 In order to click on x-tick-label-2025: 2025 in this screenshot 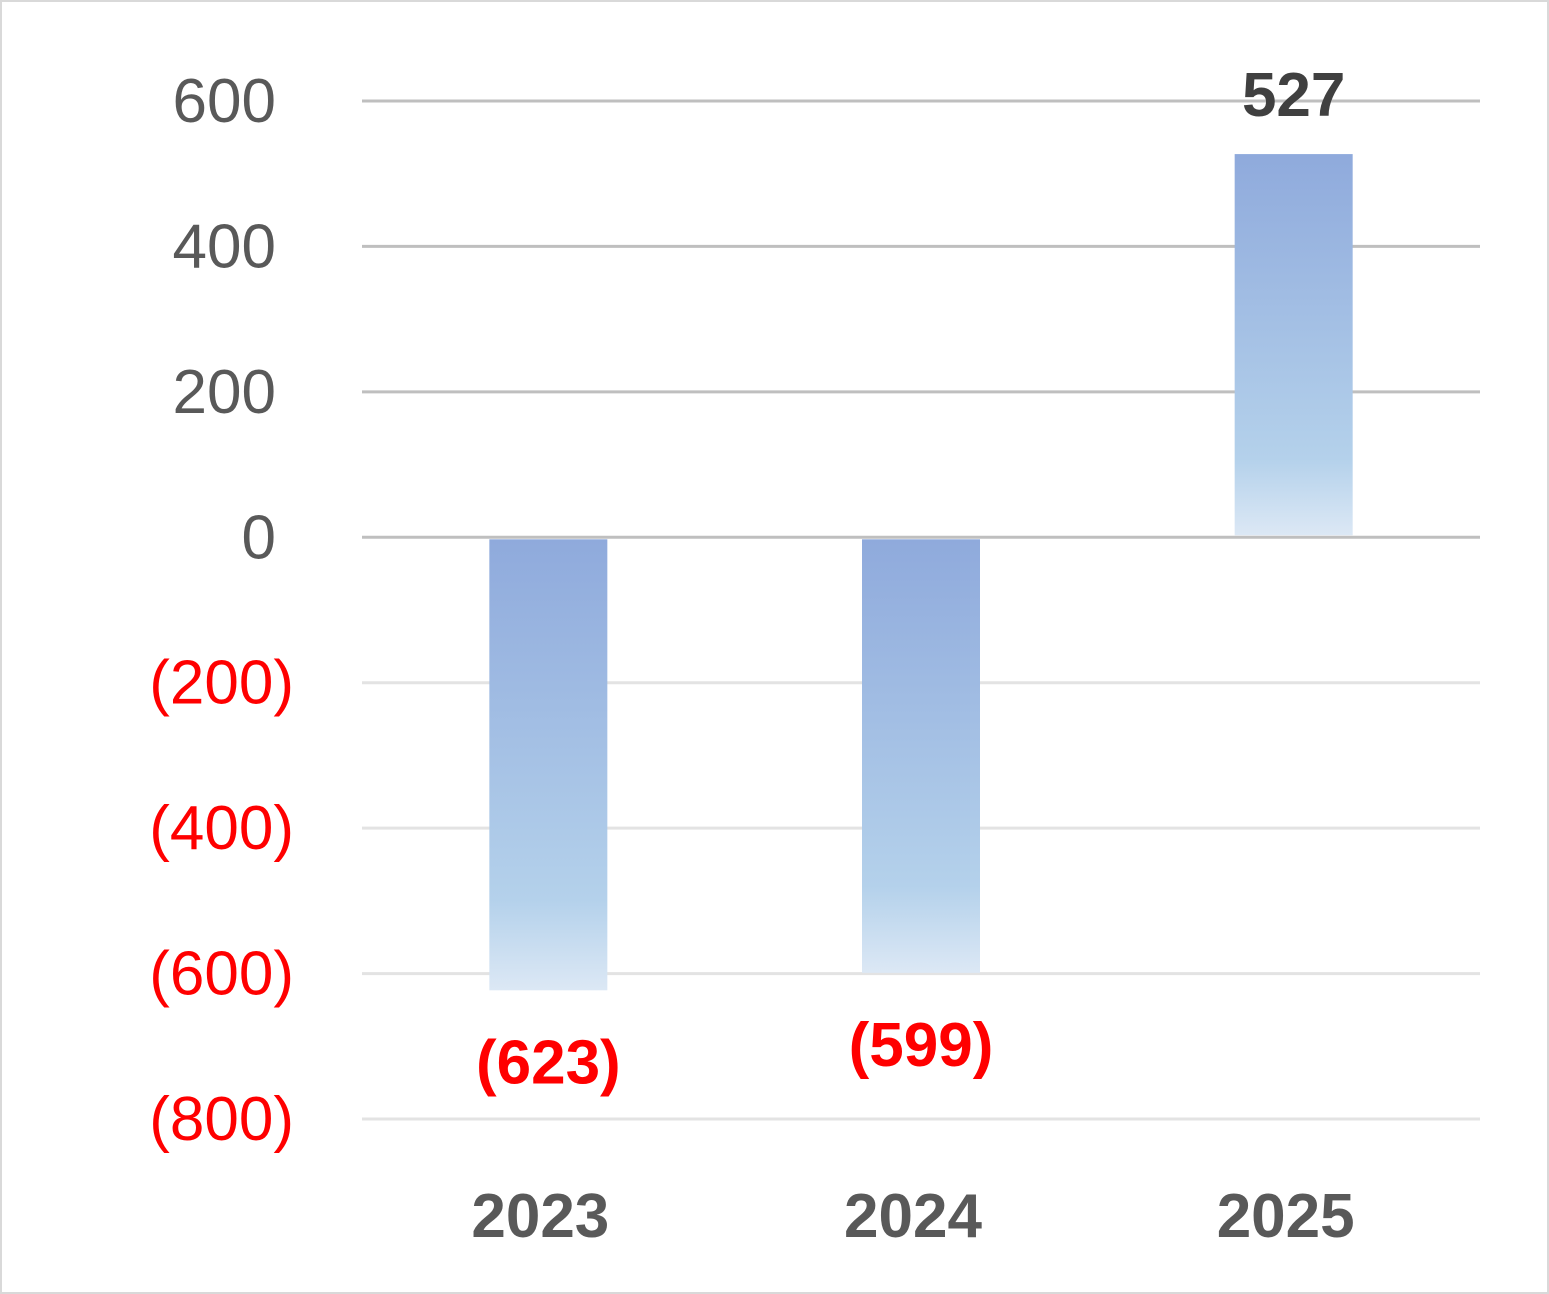, I will do `click(1286, 1216)`.